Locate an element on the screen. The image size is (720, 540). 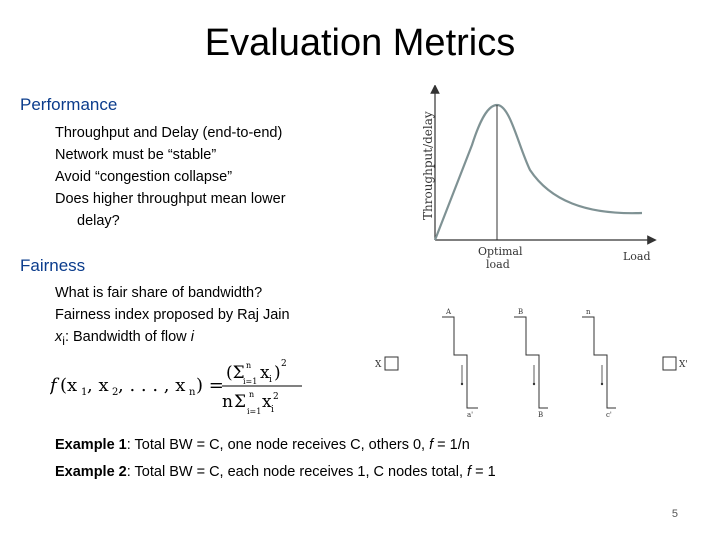
svg-text: , . . . , x is located at coordinates (151, 385).